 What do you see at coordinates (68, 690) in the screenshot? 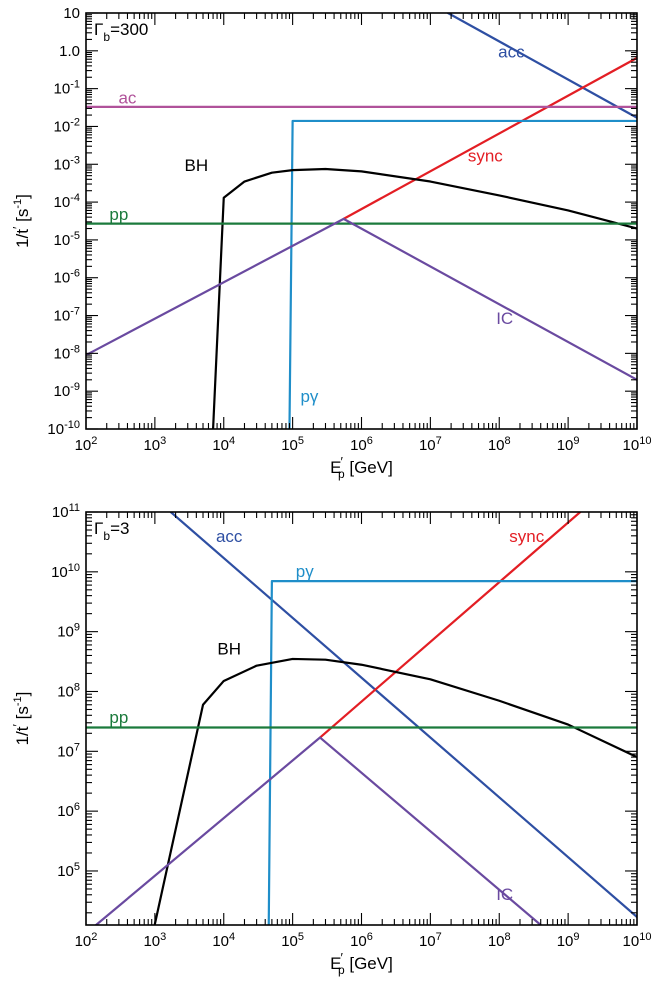
I see `y-tick-label: 10⁸` at bounding box center [68, 690].